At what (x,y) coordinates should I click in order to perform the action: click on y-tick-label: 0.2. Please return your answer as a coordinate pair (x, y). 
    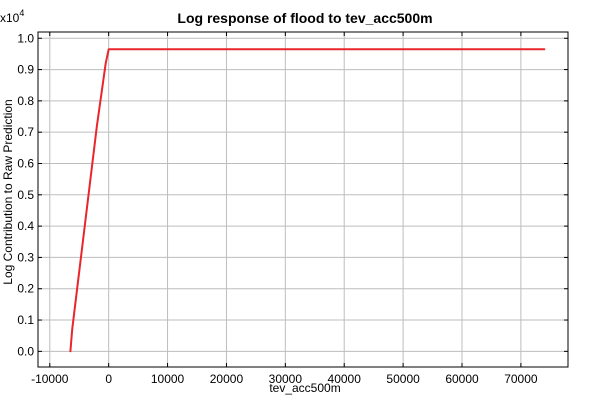
    Looking at the image, I should click on (25, 289).